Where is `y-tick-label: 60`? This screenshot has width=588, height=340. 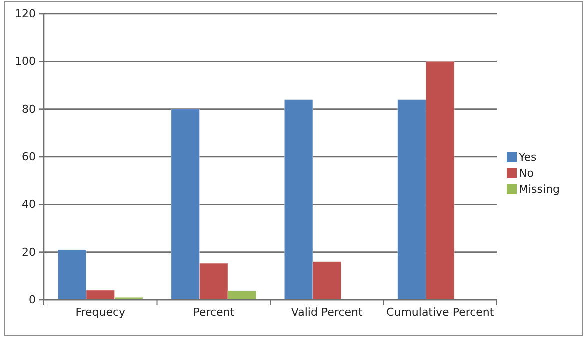 y-tick-label: 60 is located at coordinates (29, 157).